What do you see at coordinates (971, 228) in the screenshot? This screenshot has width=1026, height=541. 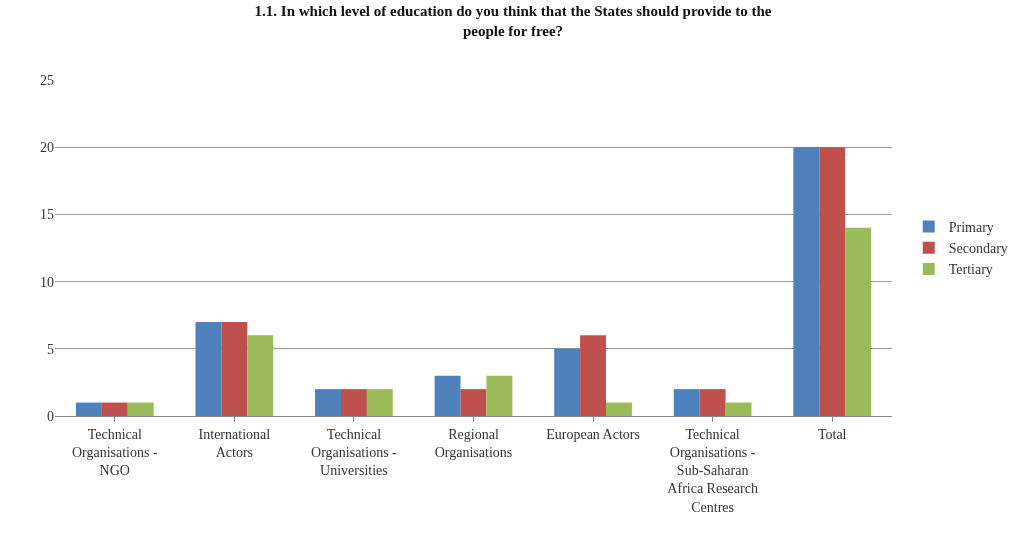 I see `legend-label: Primary` at bounding box center [971, 228].